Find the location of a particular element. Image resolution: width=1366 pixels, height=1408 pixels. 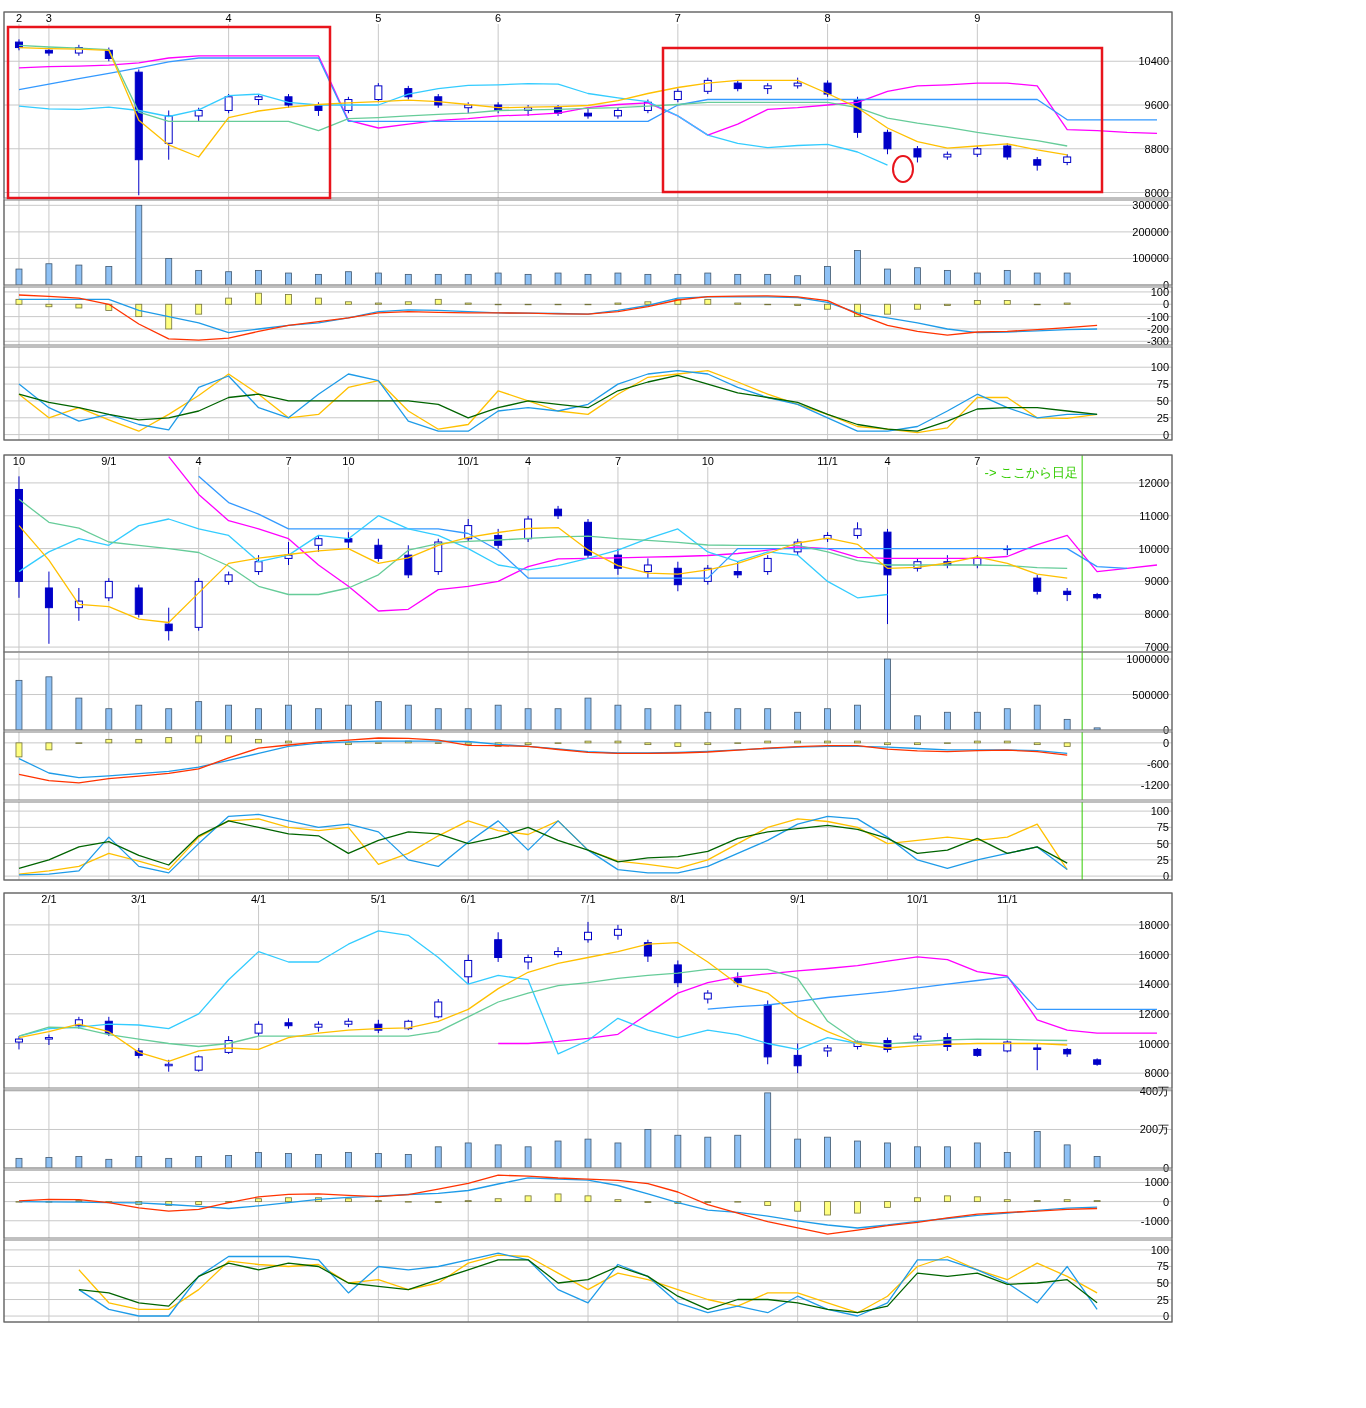

y-tick-label: -1200 is located at coordinates (1154, 784).